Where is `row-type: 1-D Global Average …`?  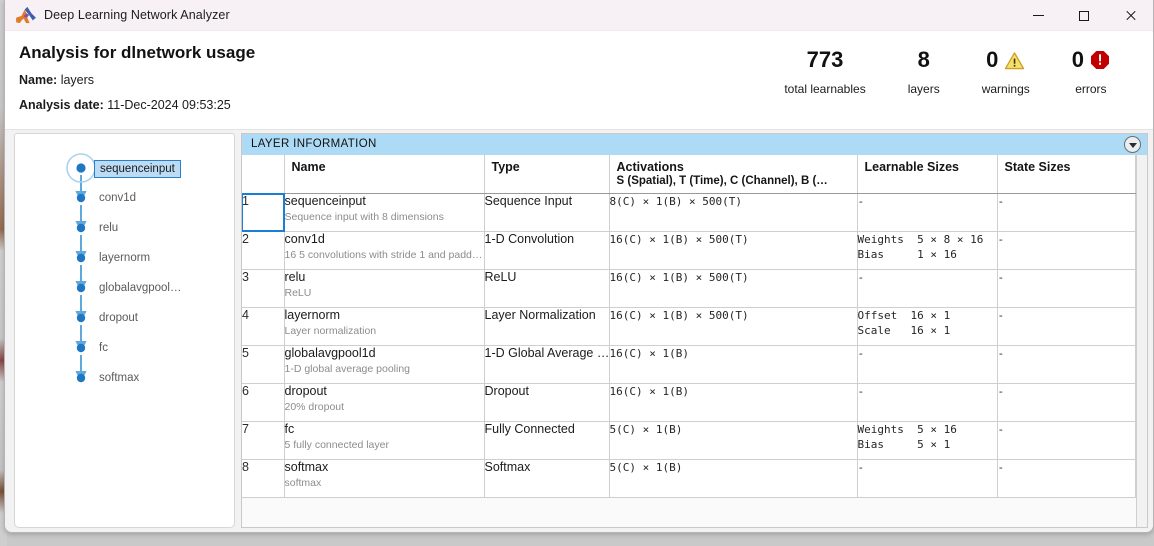 row-type: 1-D Global Average … is located at coordinates (547, 364).